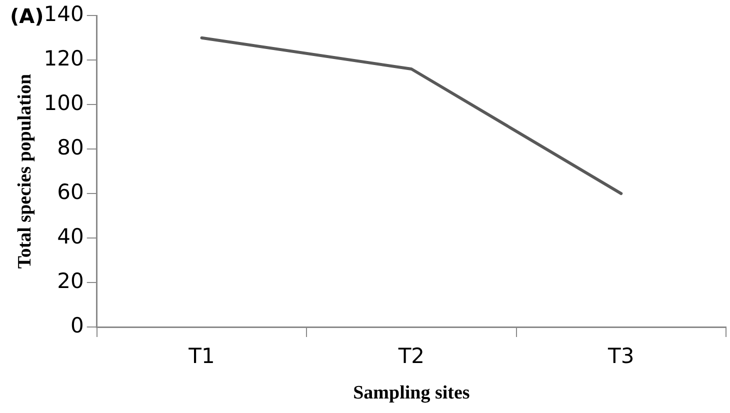 This screenshot has width=730, height=413. Describe the element at coordinates (27, 16) in the screenshot. I see `chart-title: (A)` at that location.